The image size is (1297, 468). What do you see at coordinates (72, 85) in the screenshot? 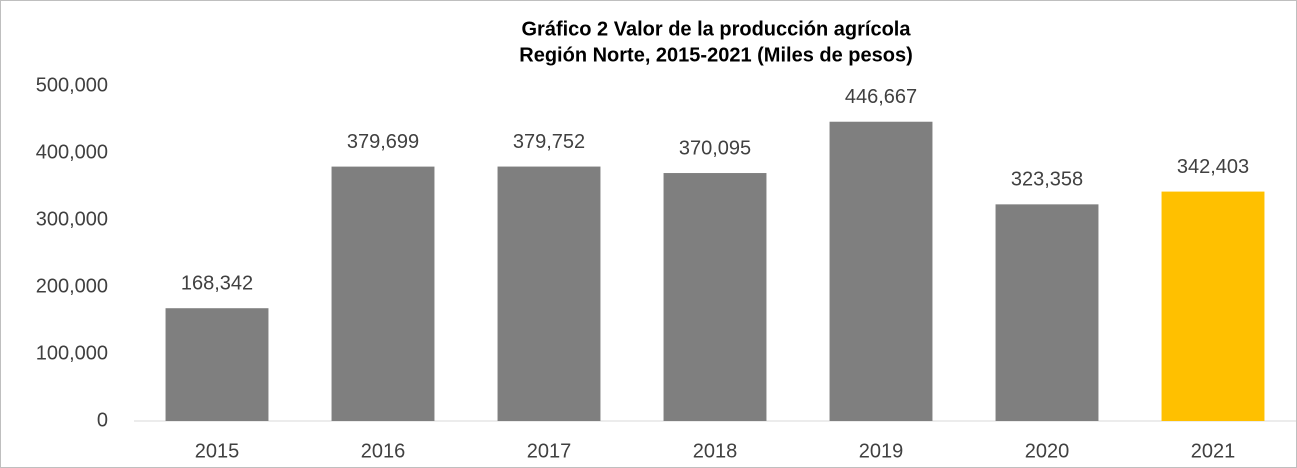
I see `y-tick-label: 500,000` at bounding box center [72, 85].